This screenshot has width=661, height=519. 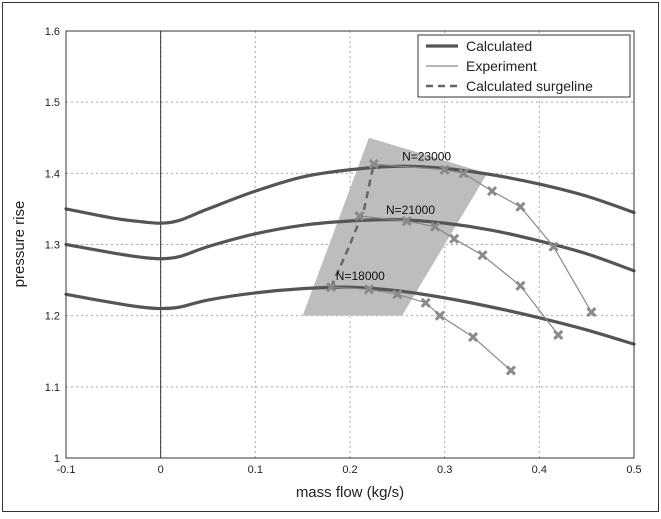 What do you see at coordinates (539, 470) in the screenshot?
I see `x-tick-label: 0.4` at bounding box center [539, 470].